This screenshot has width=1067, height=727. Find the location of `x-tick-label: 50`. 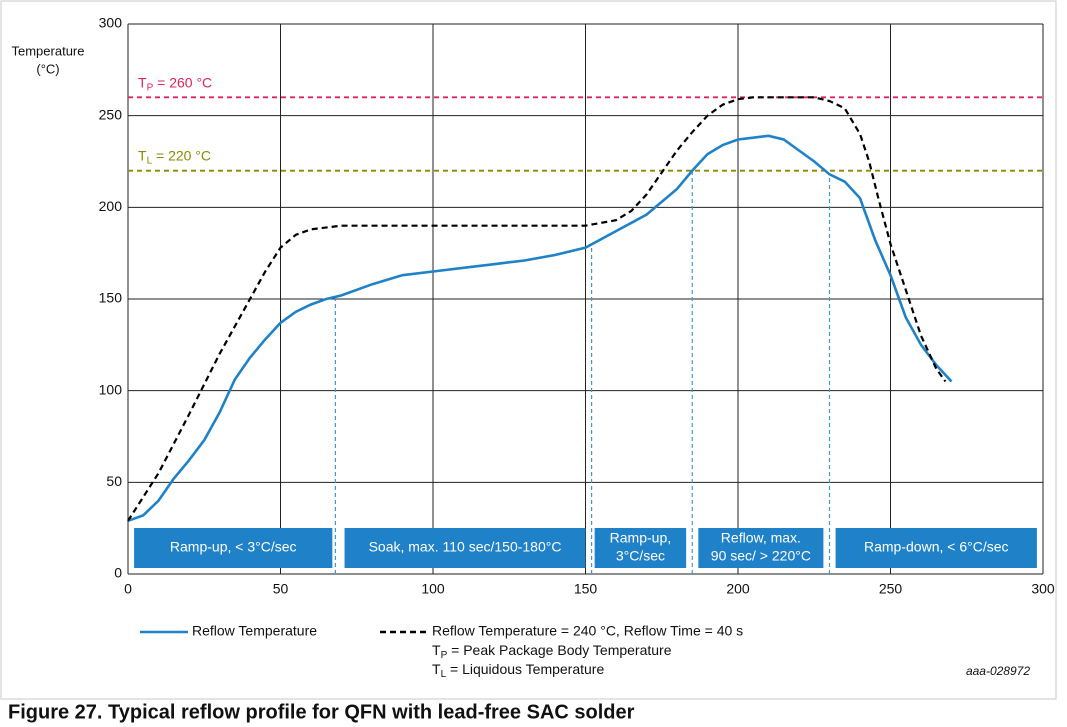

x-tick-label: 50 is located at coordinates (281, 589).